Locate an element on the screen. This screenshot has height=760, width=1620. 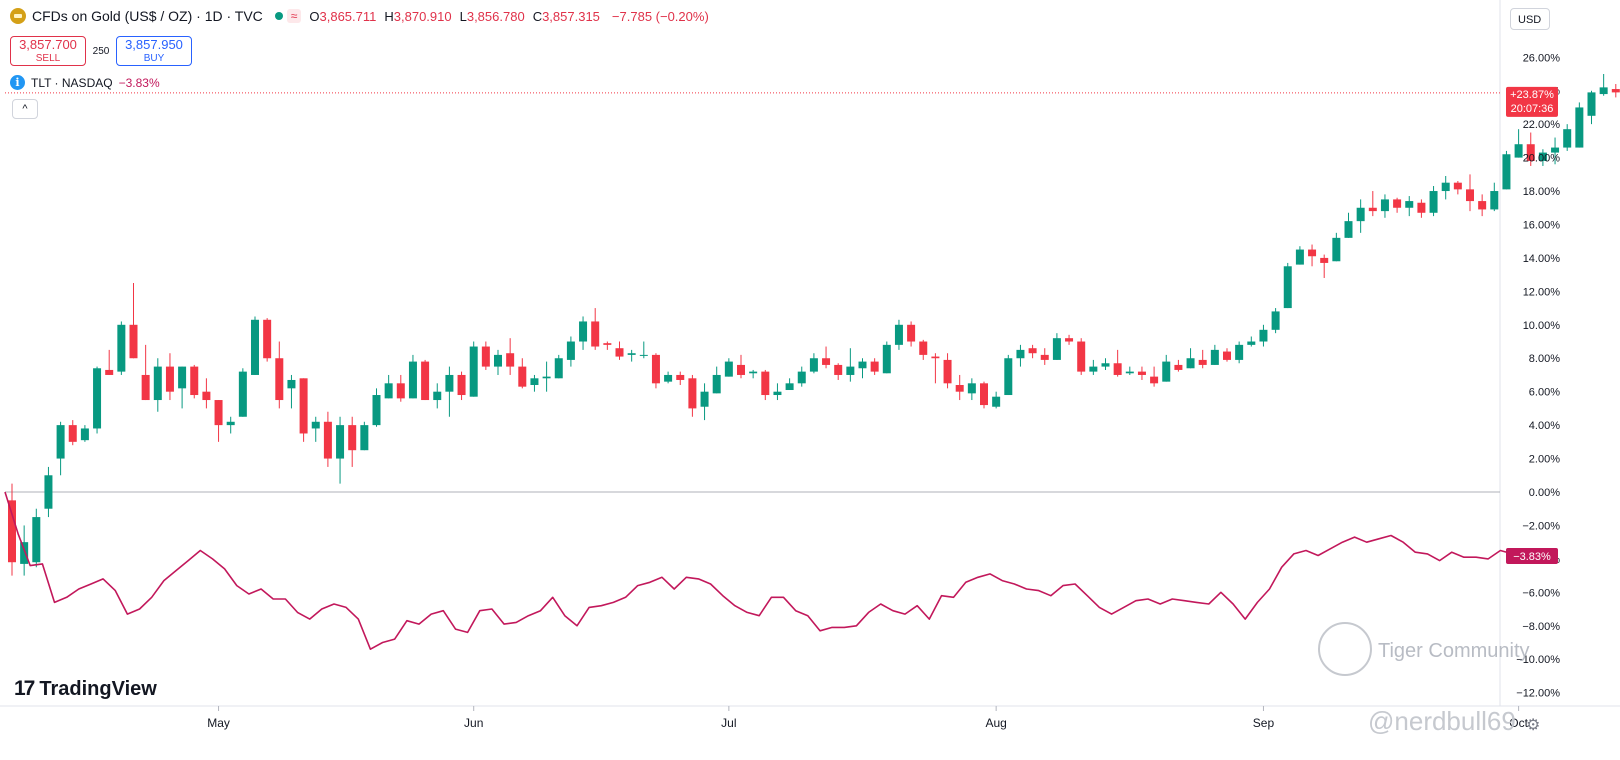
ohlc-value-h: 3,870.910 is located at coordinates (422, 16).